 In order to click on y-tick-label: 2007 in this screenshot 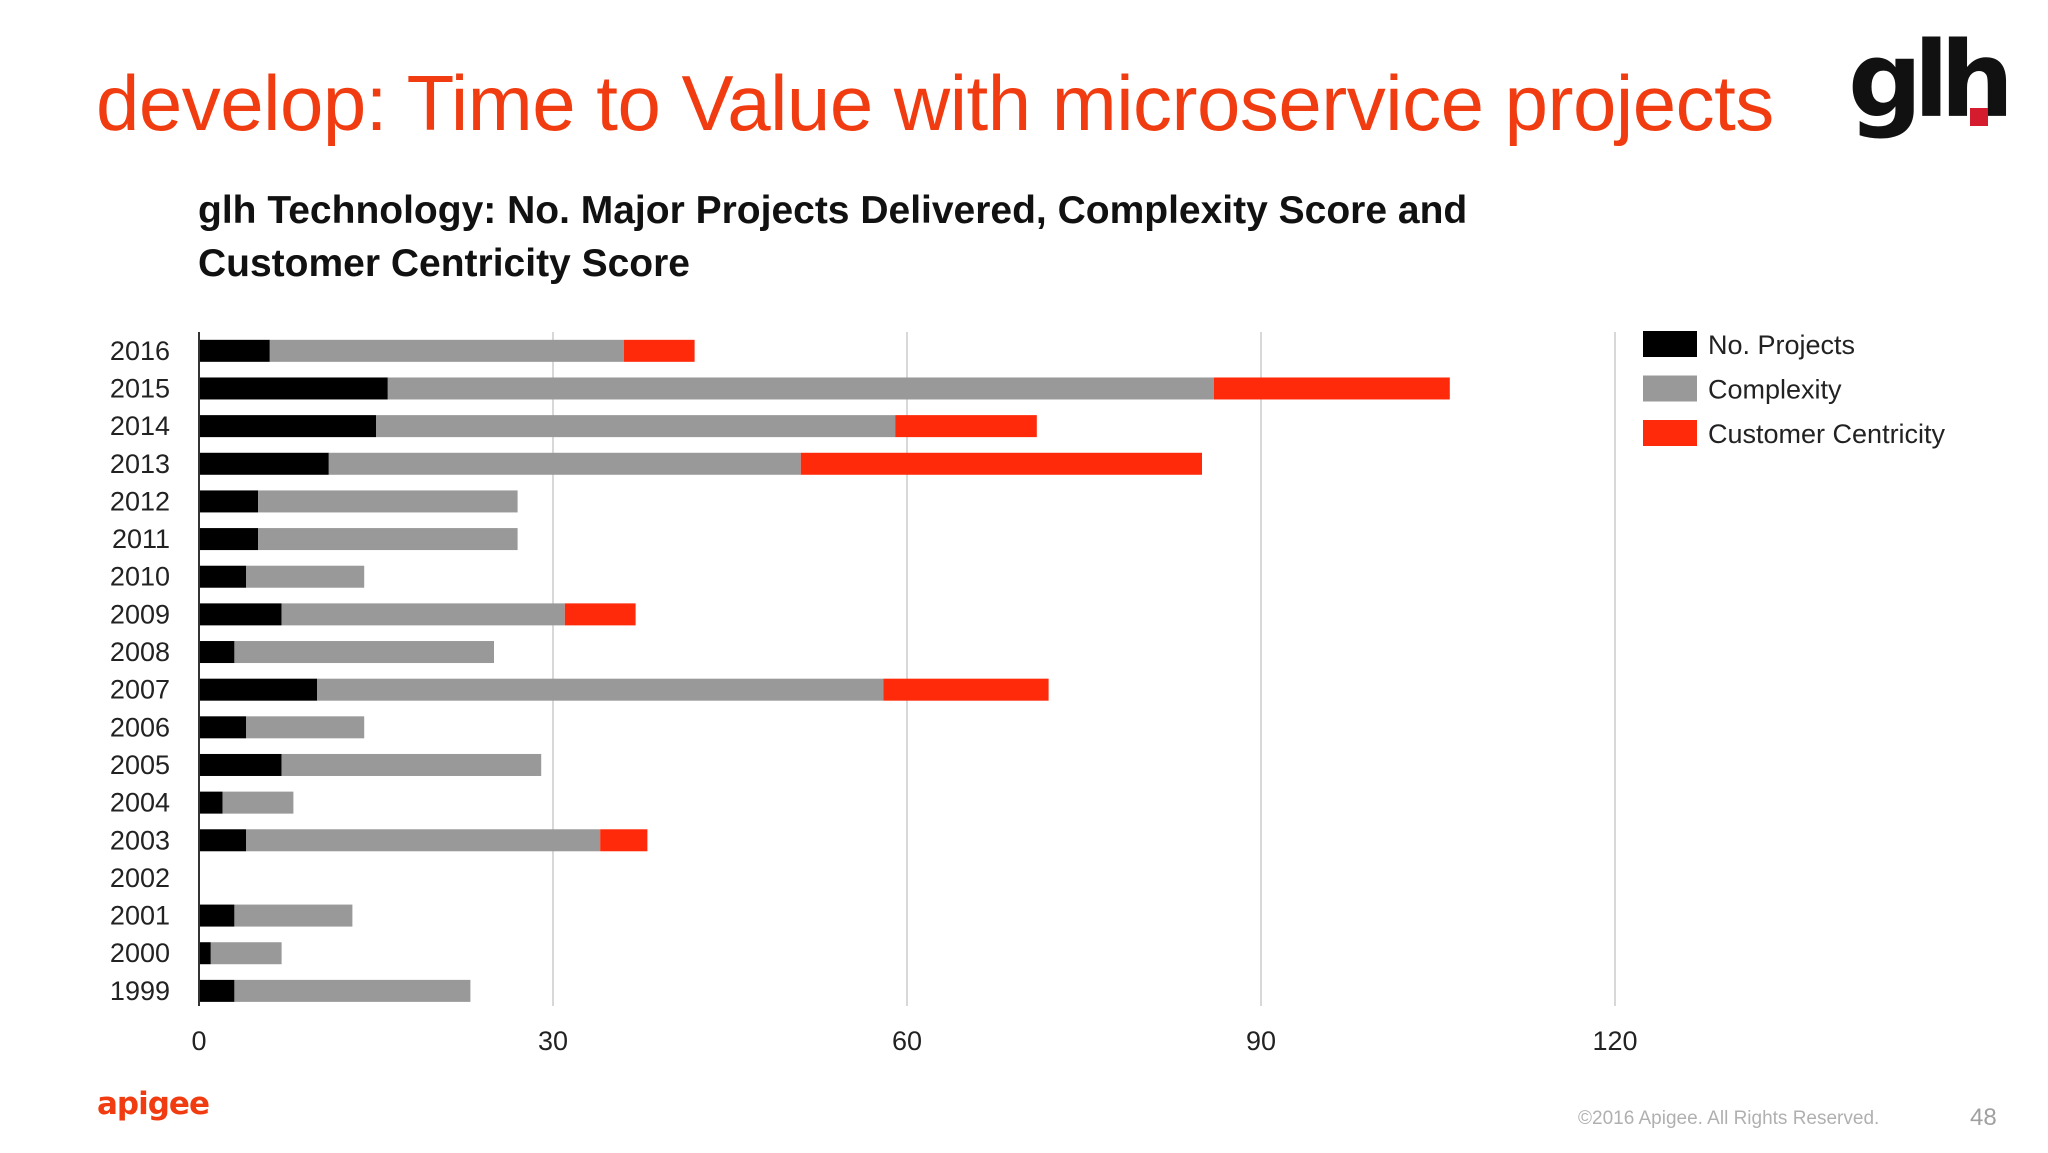, I will do `click(140, 690)`.